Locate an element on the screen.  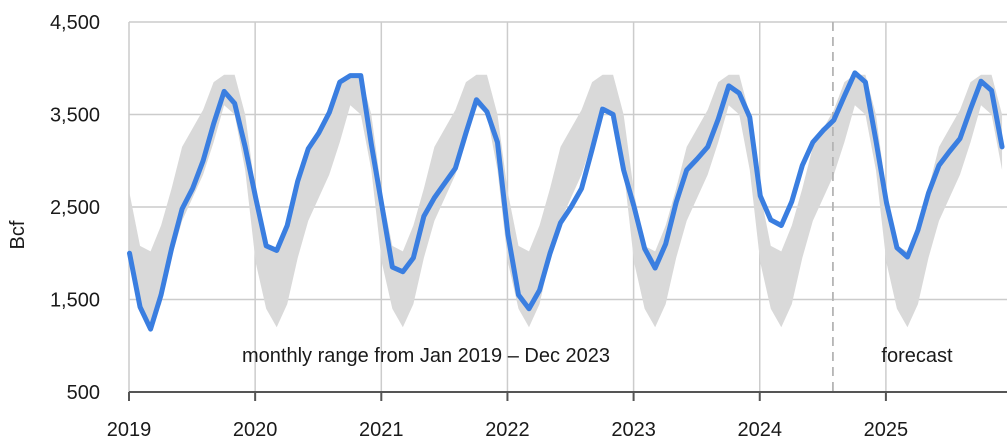
x-tick-label: 2025 is located at coordinates (886, 430).